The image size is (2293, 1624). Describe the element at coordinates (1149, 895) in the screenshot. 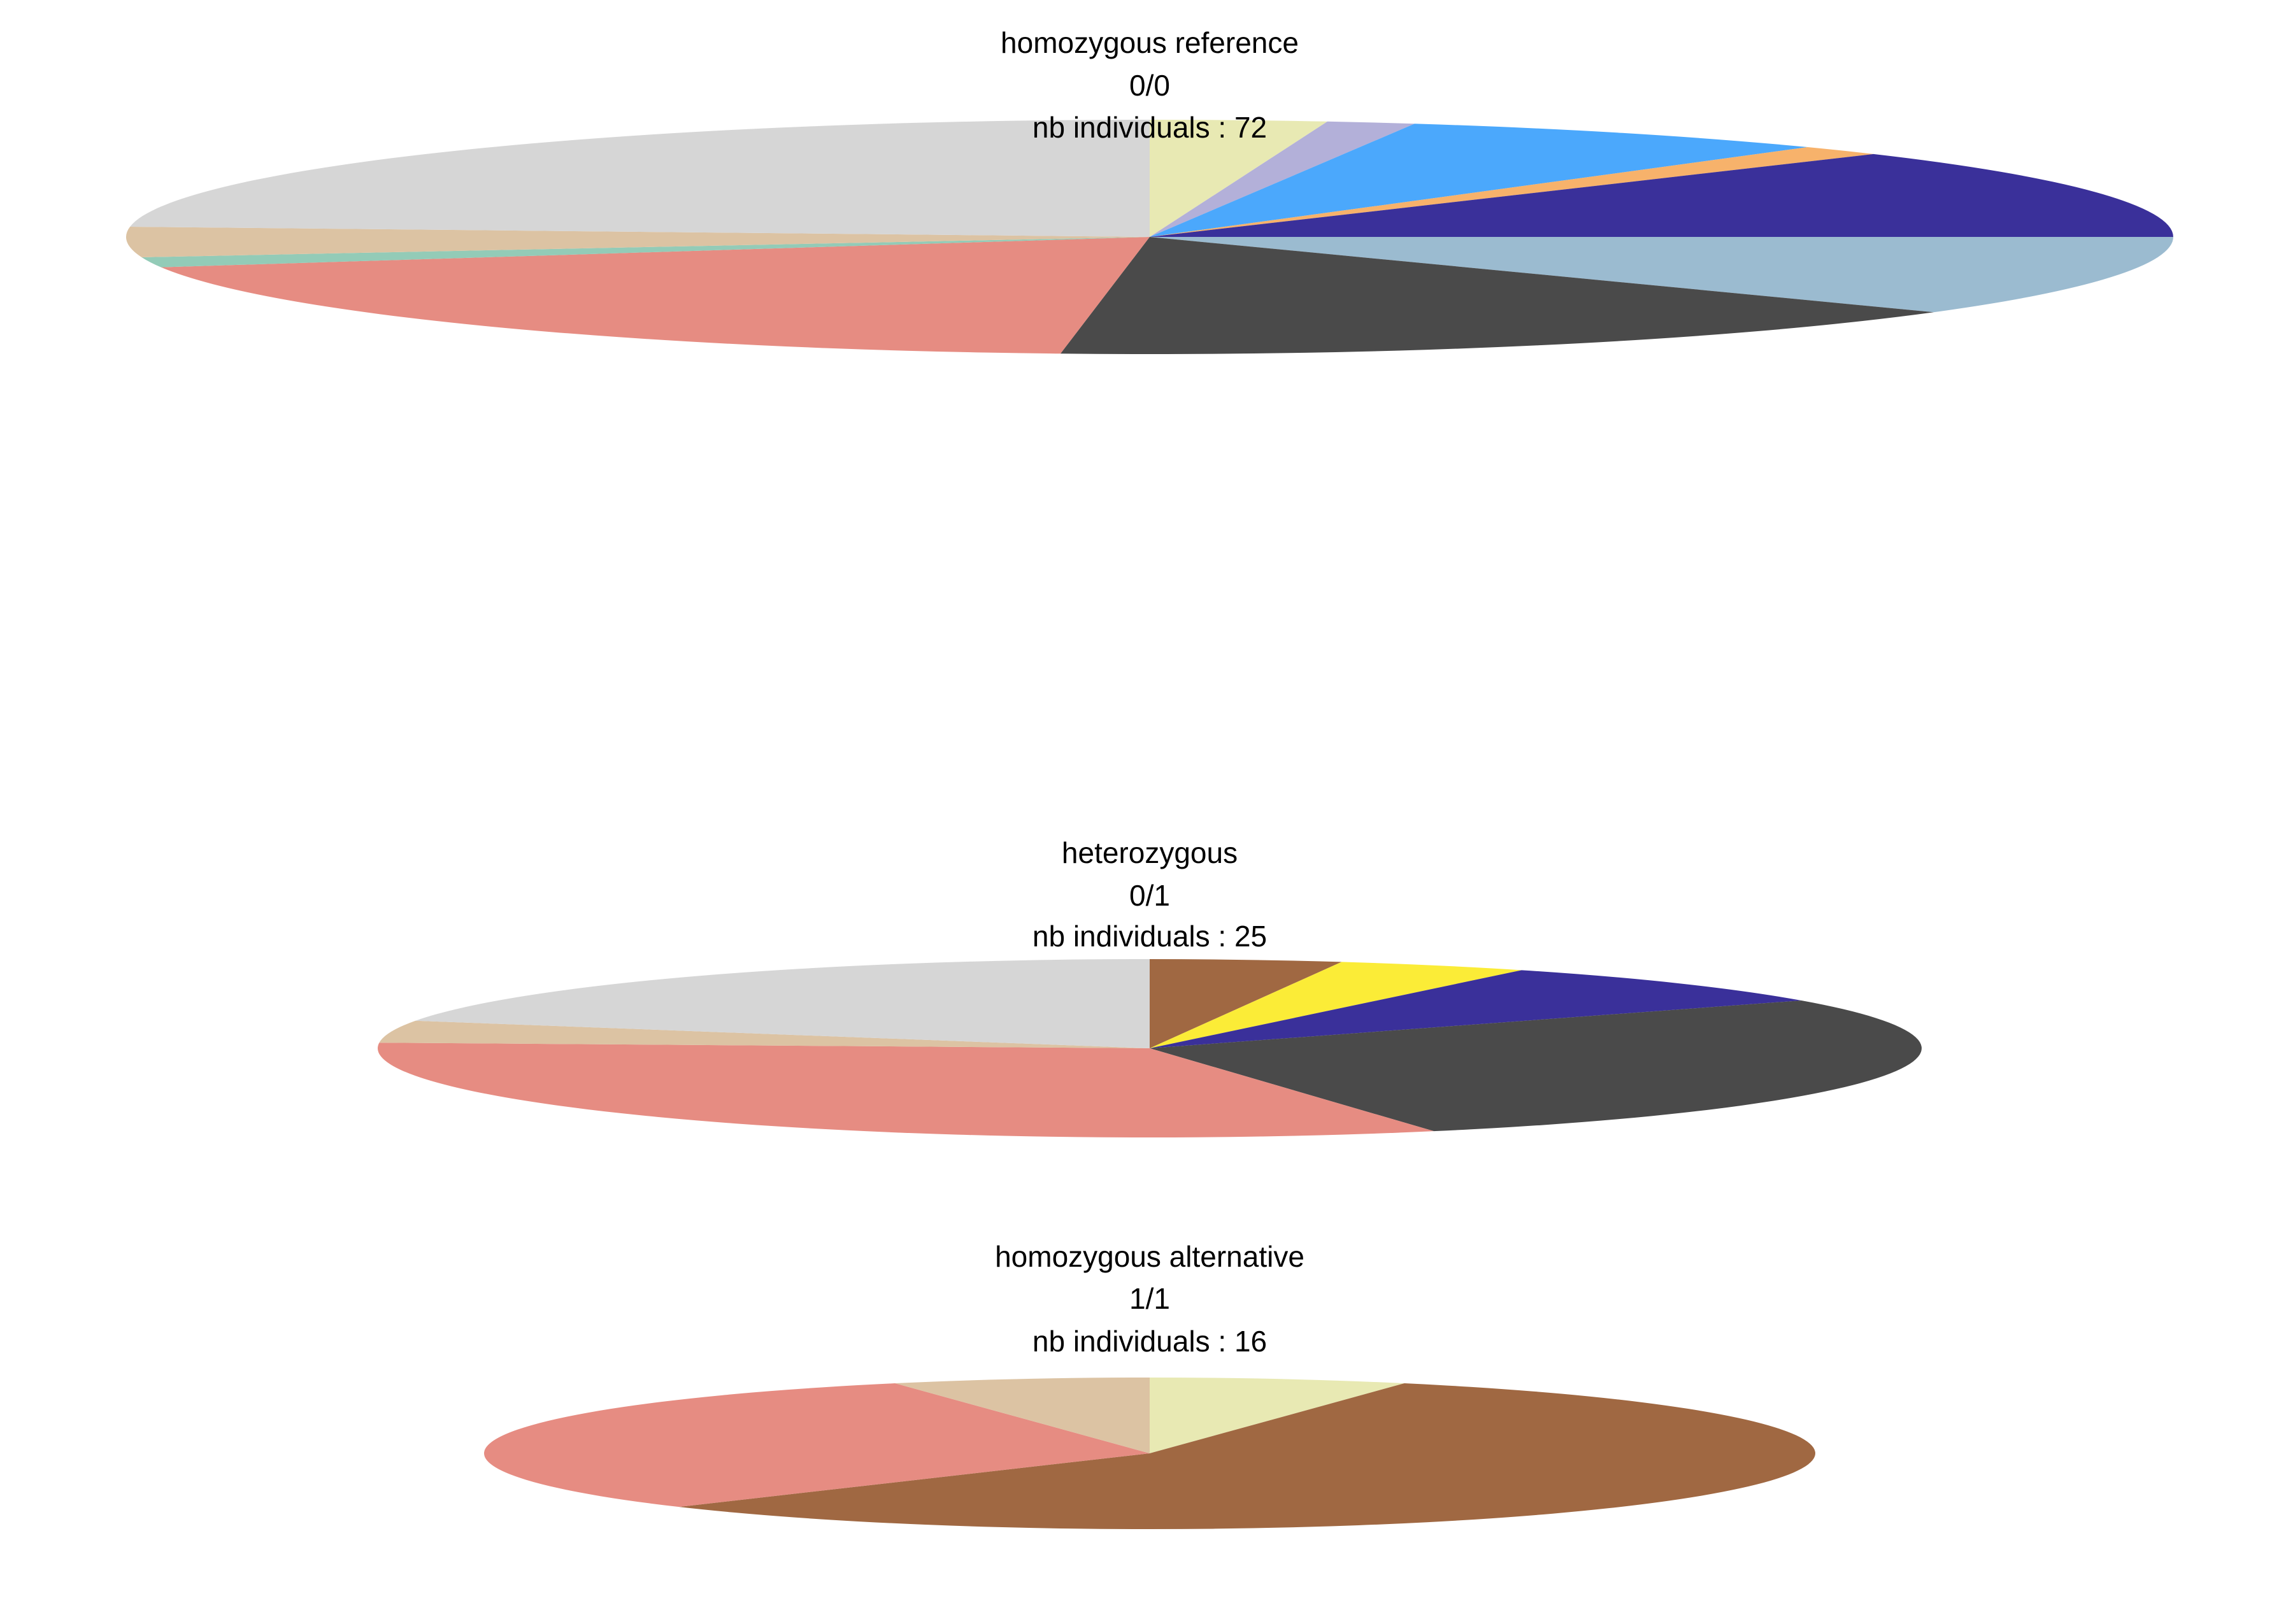

I see `chart-subtitle: 0/1` at that location.